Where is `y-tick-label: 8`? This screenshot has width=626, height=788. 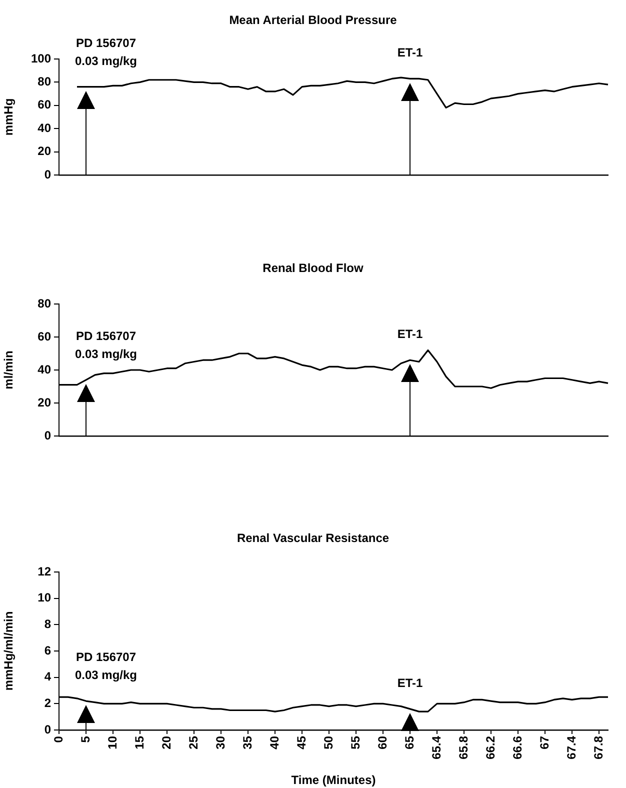 y-tick-label: 8 is located at coordinates (48, 623).